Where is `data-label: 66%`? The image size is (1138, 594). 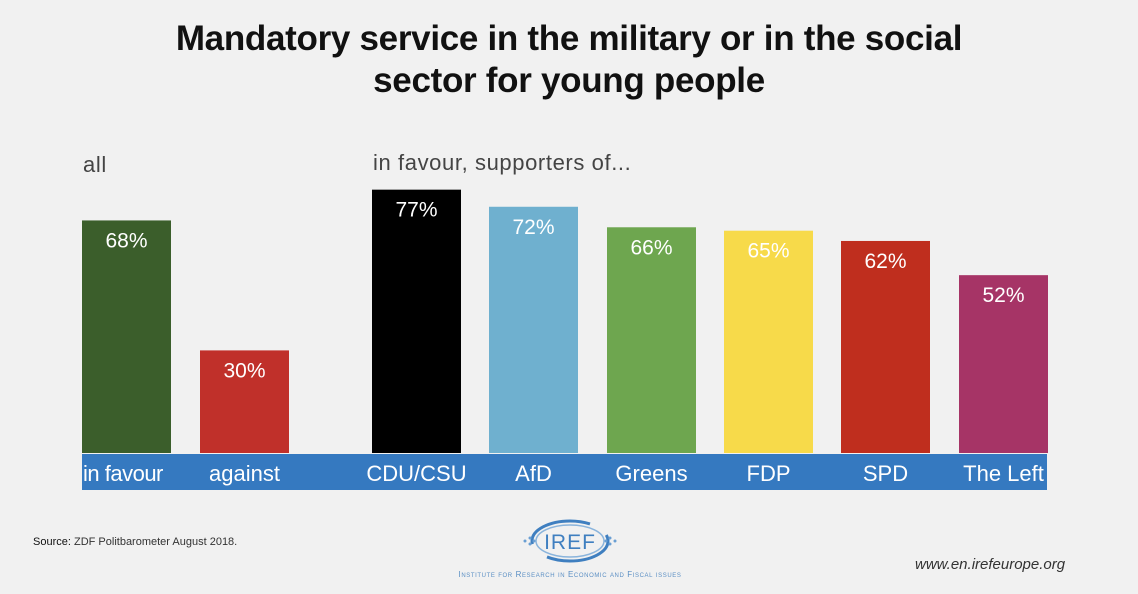
data-label: 66% is located at coordinates (651, 247).